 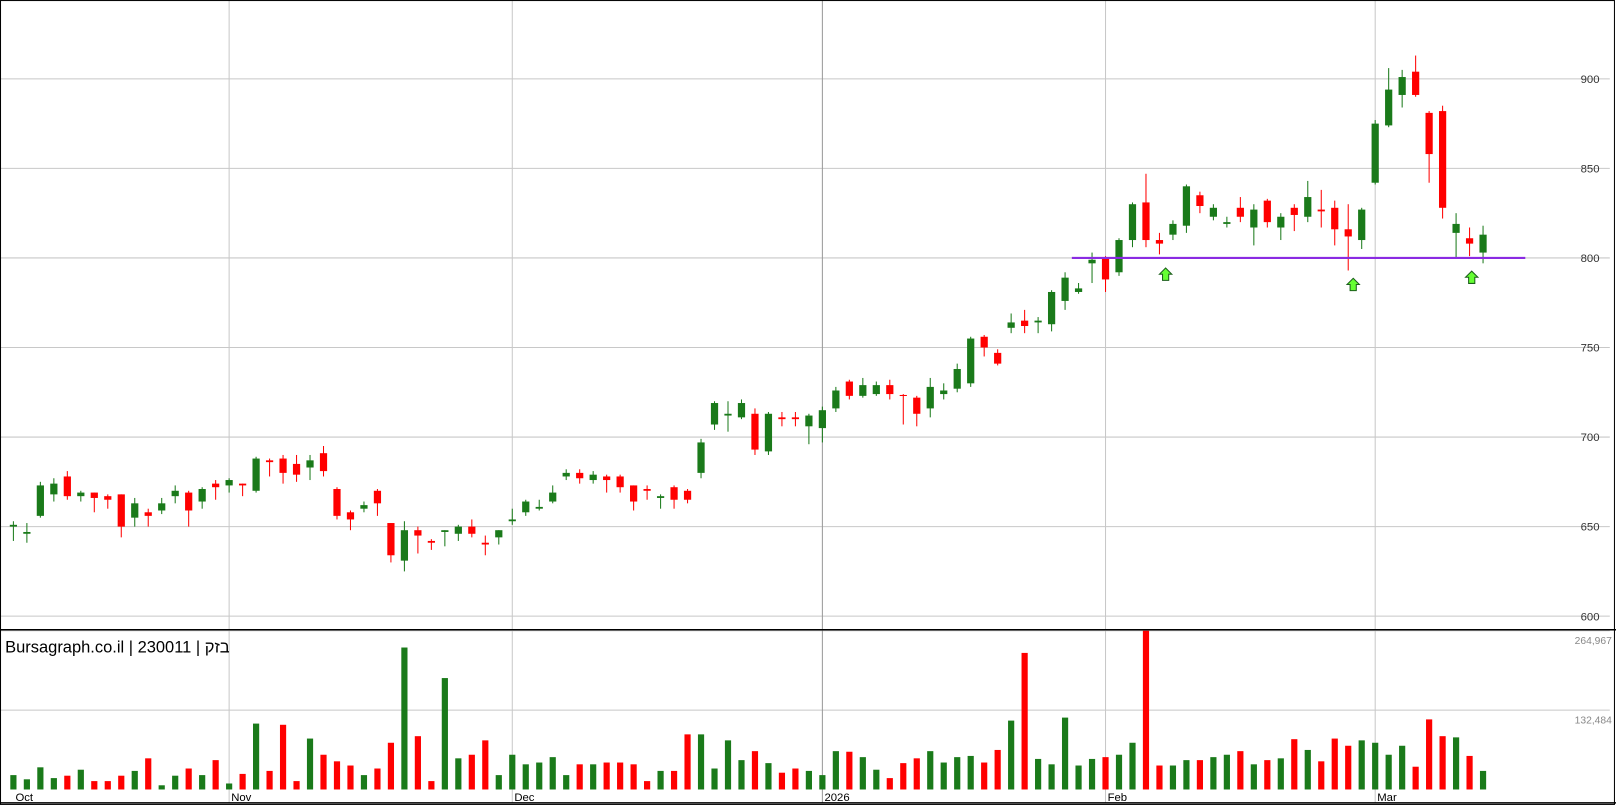 What do you see at coordinates (1590, 170) in the screenshot?
I see `y-tick-label: 850` at bounding box center [1590, 170].